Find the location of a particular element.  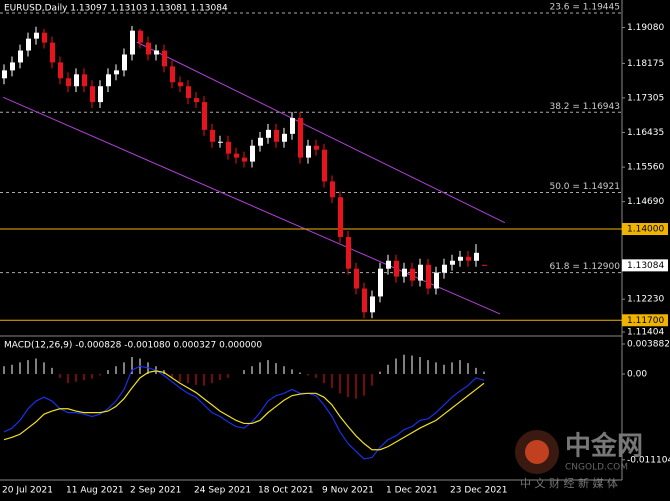

x-tick-label: 24 Sep 2021 is located at coordinates (222, 491).